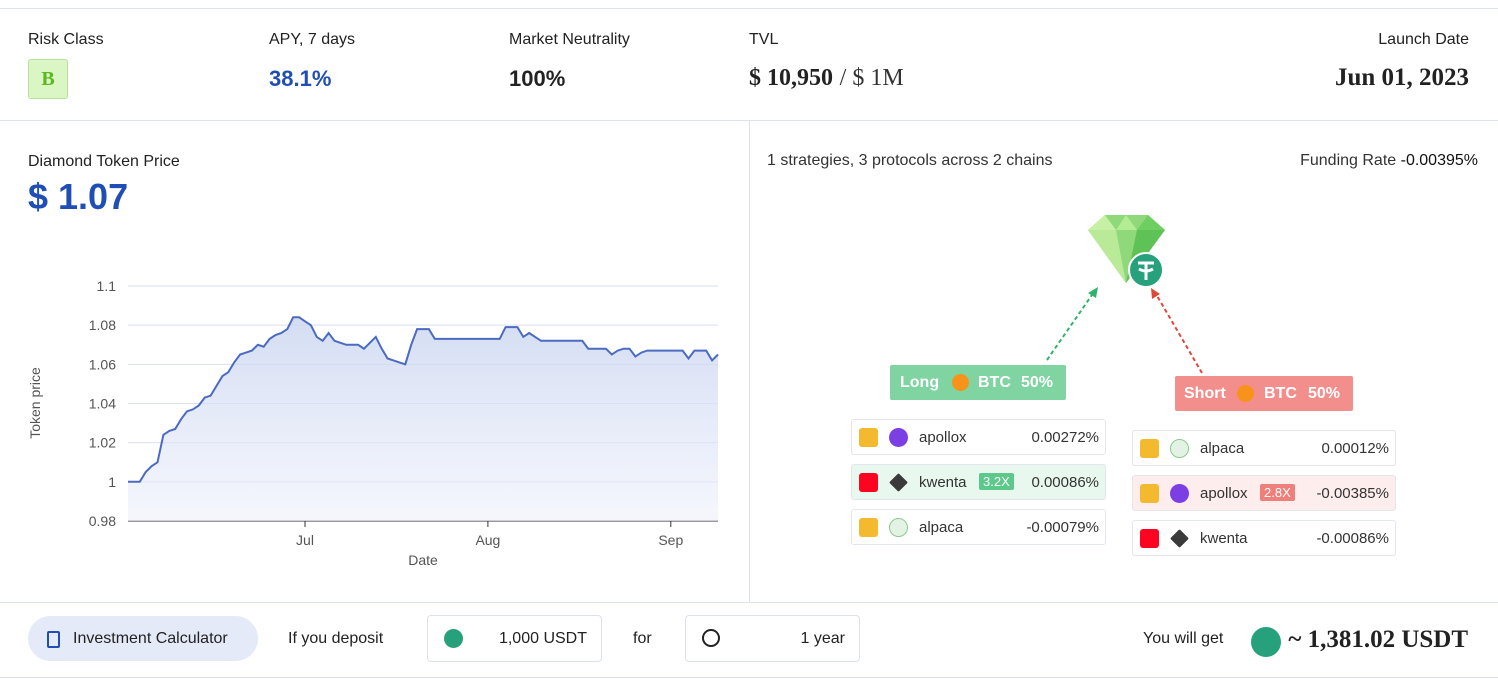  What do you see at coordinates (1378, 639) in the screenshot?
I see `result-value: ~ 1,381.02 USDT` at bounding box center [1378, 639].